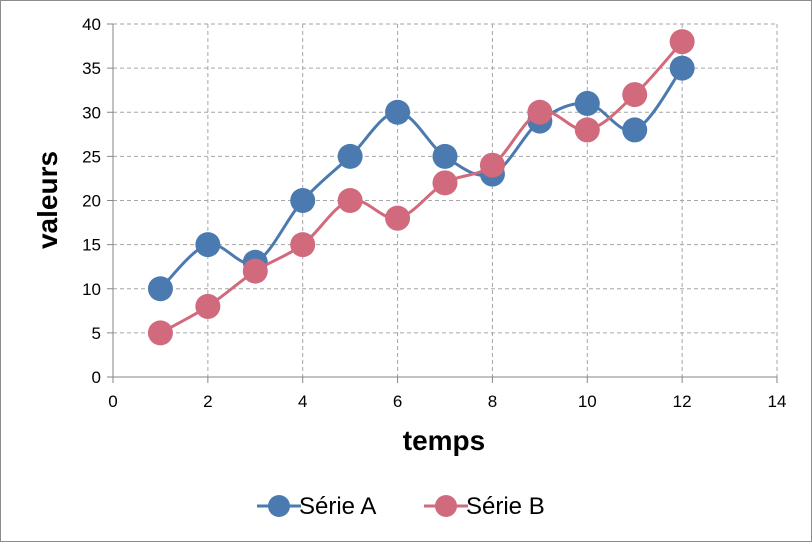 This screenshot has height=542, width=812. What do you see at coordinates (112, 401) in the screenshot?
I see `x-tick-label: 0` at bounding box center [112, 401].